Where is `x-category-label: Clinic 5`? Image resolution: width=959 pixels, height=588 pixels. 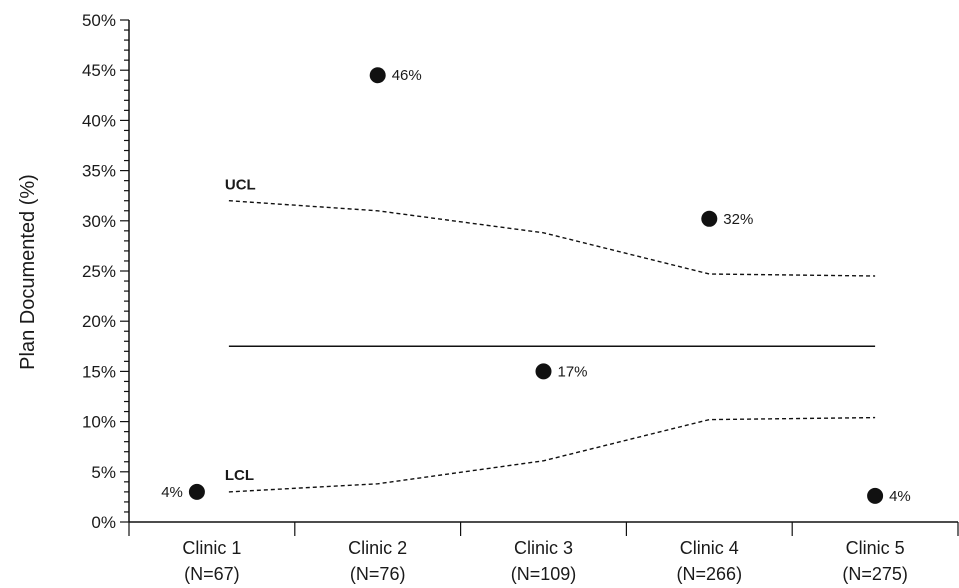 x-category-label: Clinic 5 is located at coordinates (875, 548).